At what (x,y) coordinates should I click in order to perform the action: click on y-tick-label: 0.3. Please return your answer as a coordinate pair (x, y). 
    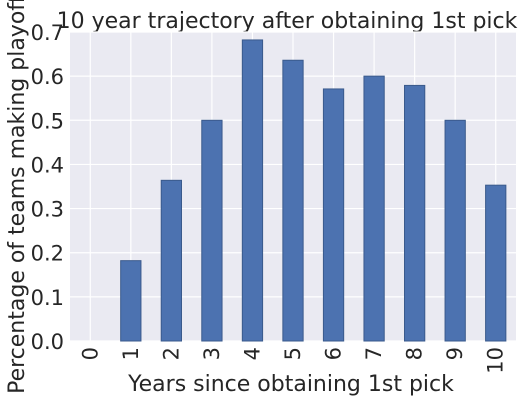
    Looking at the image, I should click on (47, 210).